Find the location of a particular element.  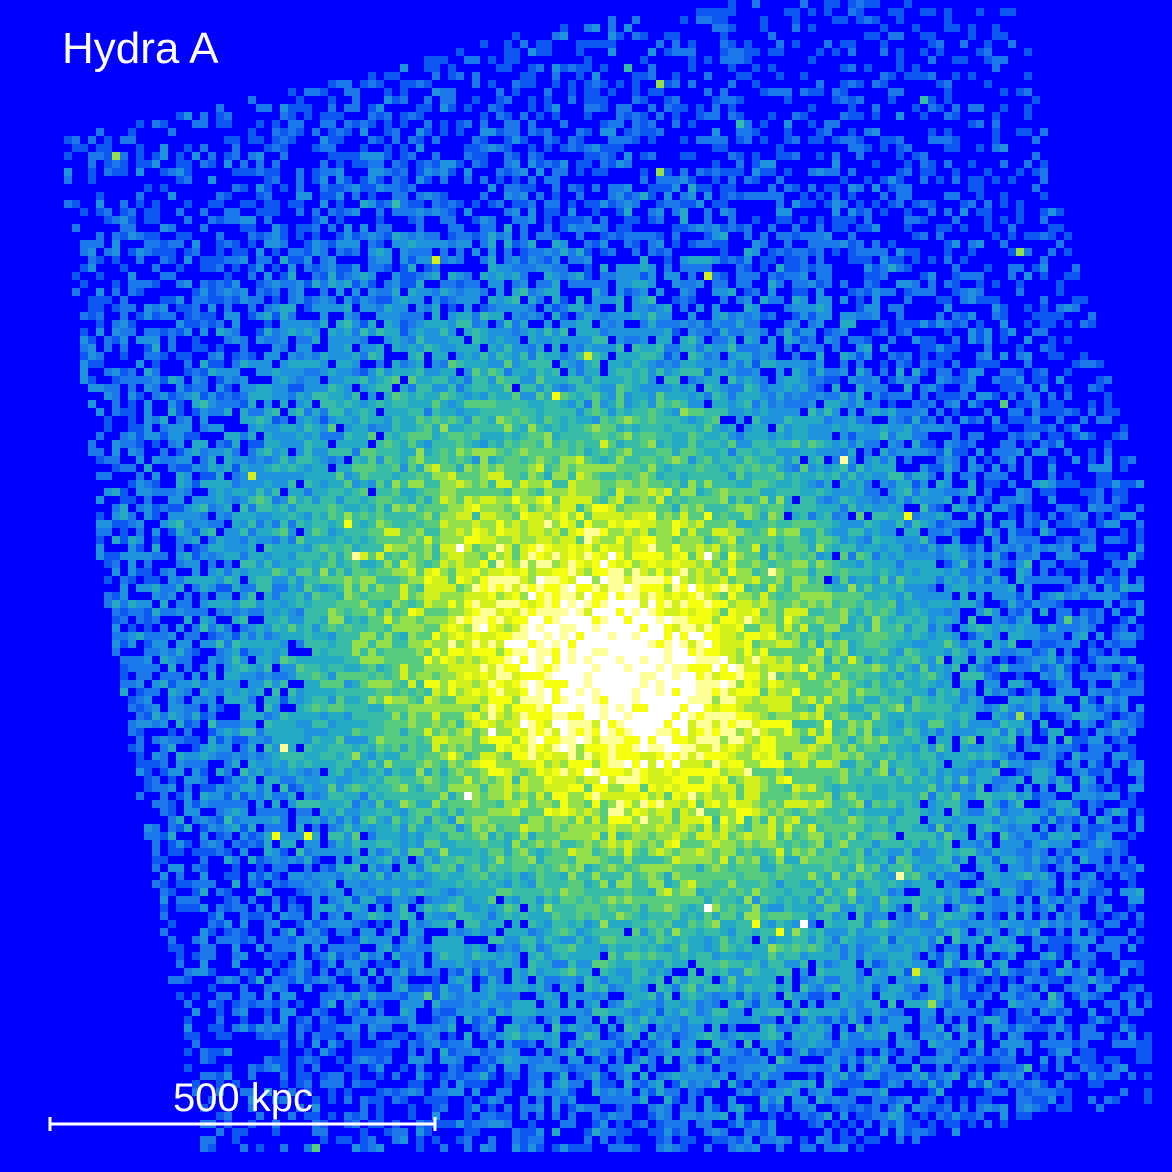

scale-bar: 500 kpc is located at coordinates (242, 1103).